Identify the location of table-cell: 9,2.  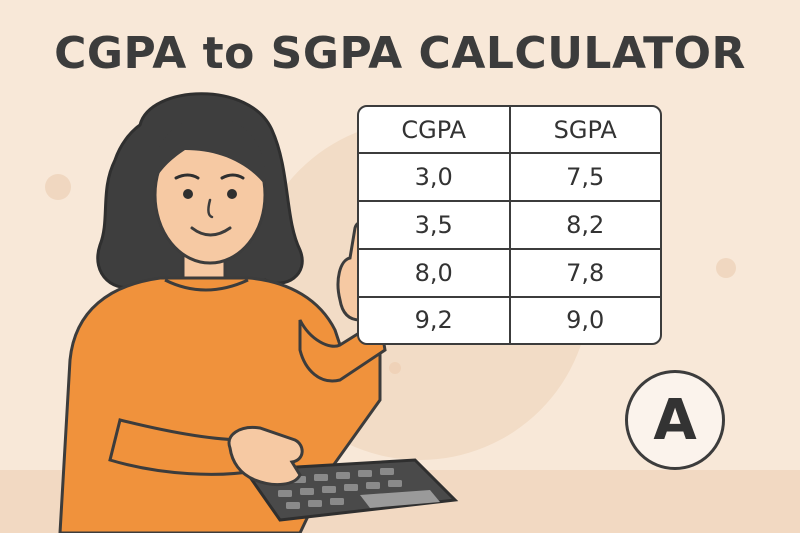
(435, 319).